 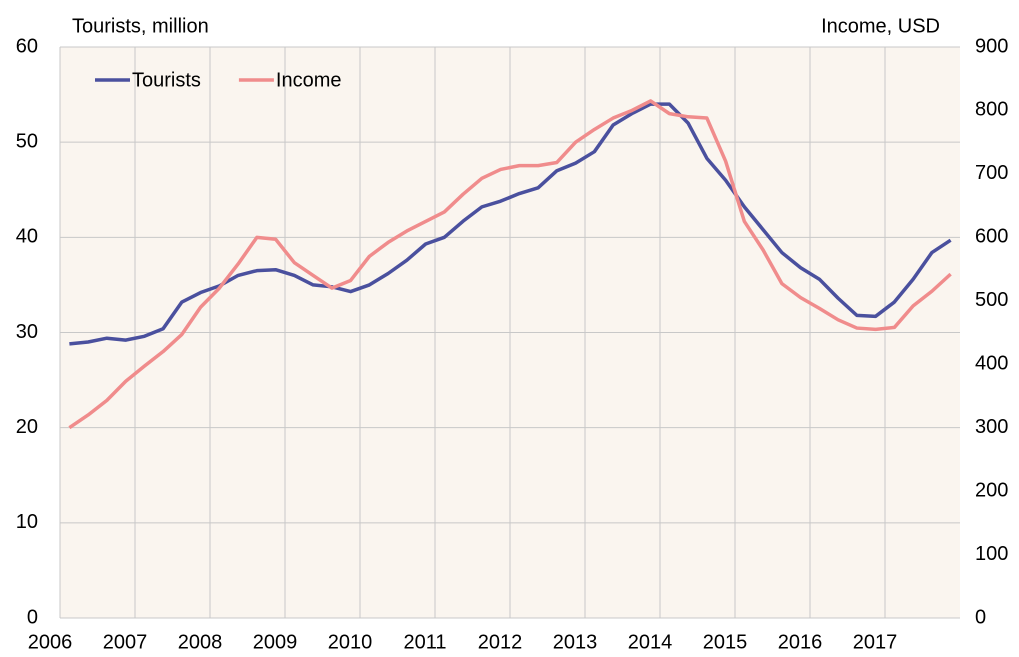 I want to click on y2-tick-label: 200, so click(x=991, y=490).